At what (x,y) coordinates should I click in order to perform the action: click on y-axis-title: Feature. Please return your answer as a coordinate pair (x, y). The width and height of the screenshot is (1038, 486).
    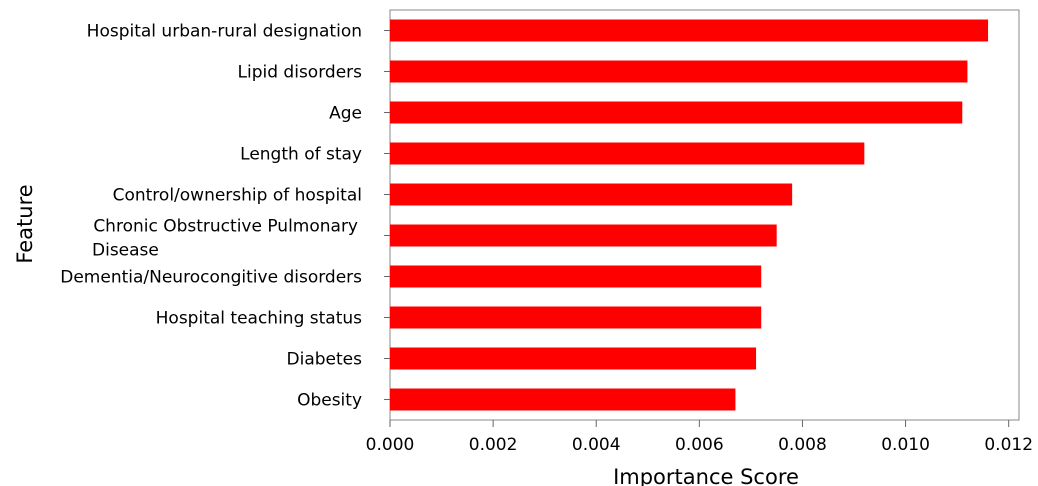
    Looking at the image, I should click on (25, 223).